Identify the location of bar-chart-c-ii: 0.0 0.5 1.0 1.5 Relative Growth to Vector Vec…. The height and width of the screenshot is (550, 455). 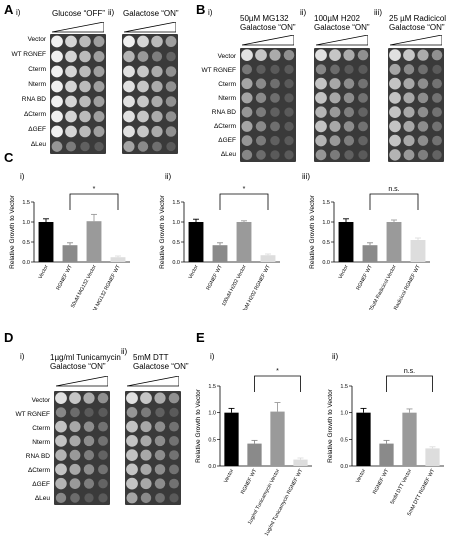
(219, 248).